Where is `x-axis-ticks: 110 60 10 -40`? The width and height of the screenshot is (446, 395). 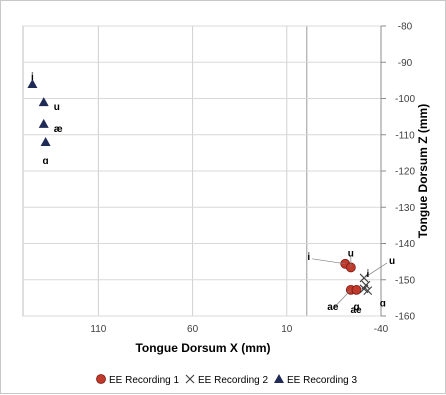 x-axis-ticks: 110 60 10 -40 is located at coordinates (239, 329).